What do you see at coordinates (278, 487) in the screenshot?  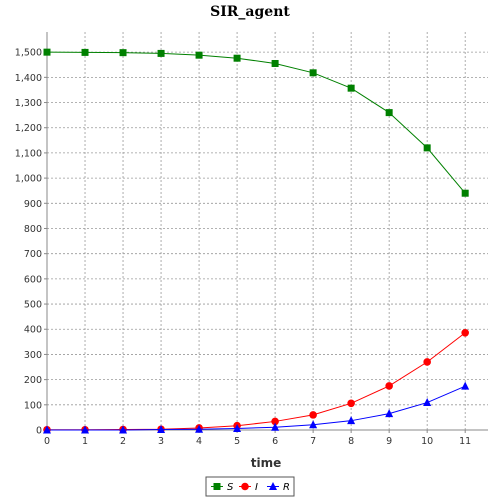 I see `legend-item-r: R` at bounding box center [278, 487].